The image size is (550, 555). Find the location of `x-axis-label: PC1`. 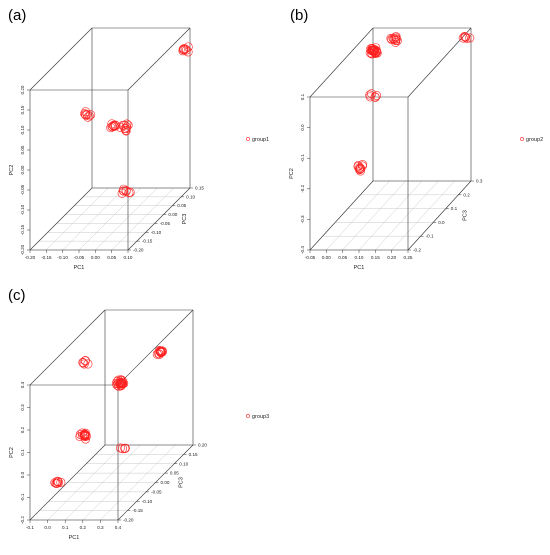

x-axis-label: PC1 is located at coordinates (79, 268).